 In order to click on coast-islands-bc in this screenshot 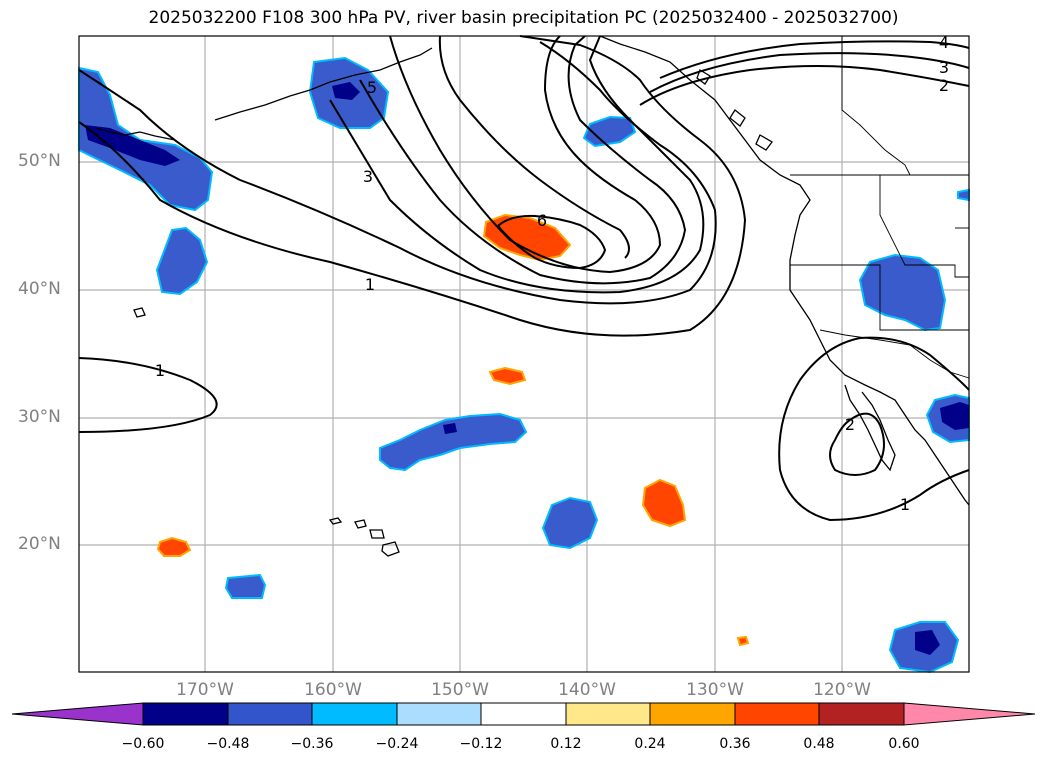, I will do `click(734, 110)`.